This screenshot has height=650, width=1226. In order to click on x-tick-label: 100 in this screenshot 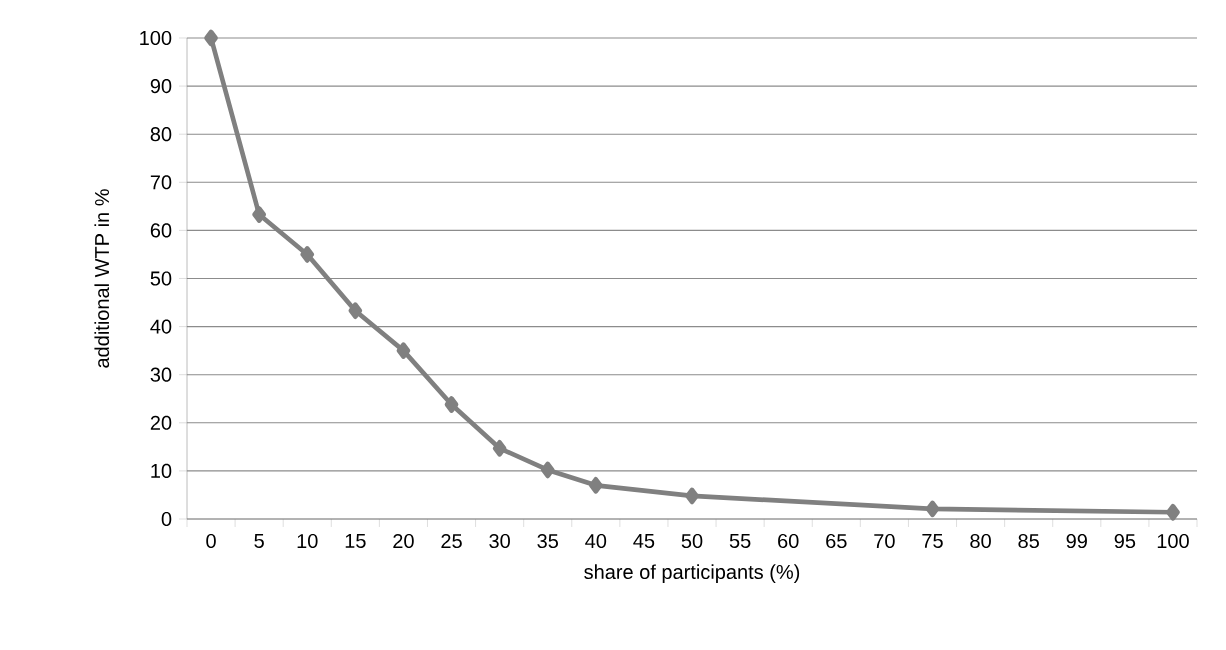, I will do `click(1173, 541)`.